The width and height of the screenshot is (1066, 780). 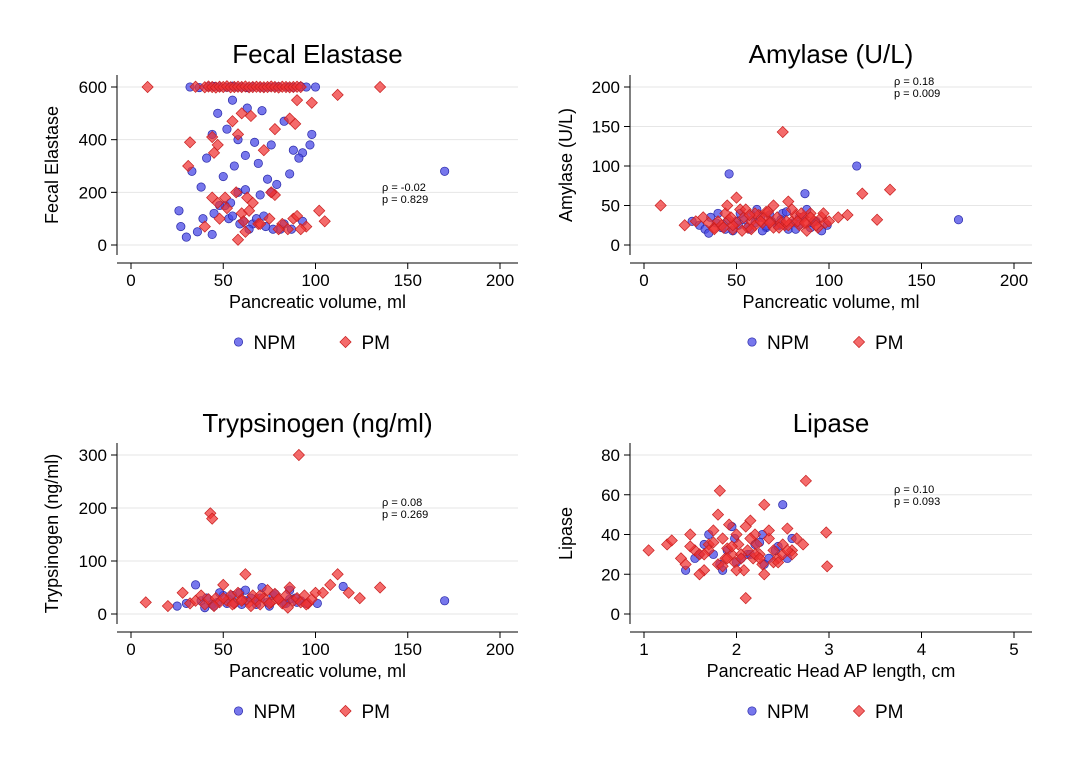 What do you see at coordinates (610, 574) in the screenshot?
I see `y-tick-label: 20` at bounding box center [610, 574].